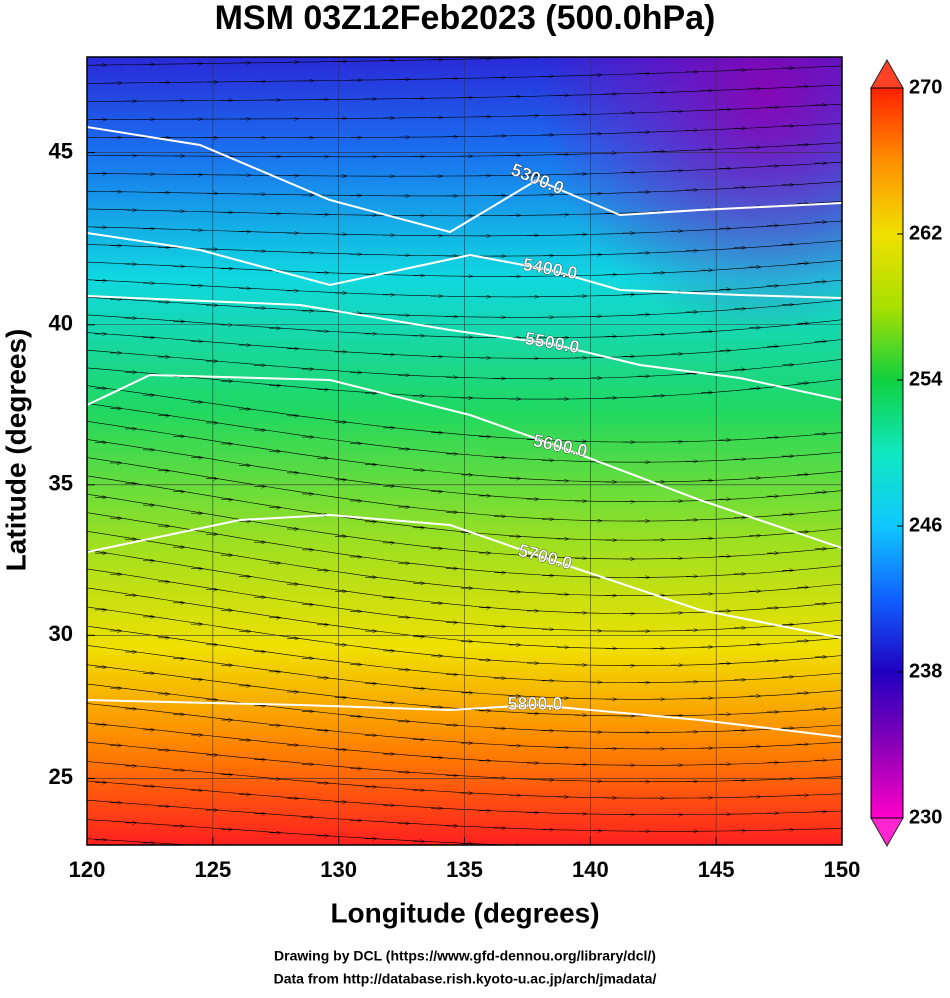  What do you see at coordinates (464, 912) in the screenshot?
I see `x-axis-label: Longitude (degrees)` at bounding box center [464, 912].